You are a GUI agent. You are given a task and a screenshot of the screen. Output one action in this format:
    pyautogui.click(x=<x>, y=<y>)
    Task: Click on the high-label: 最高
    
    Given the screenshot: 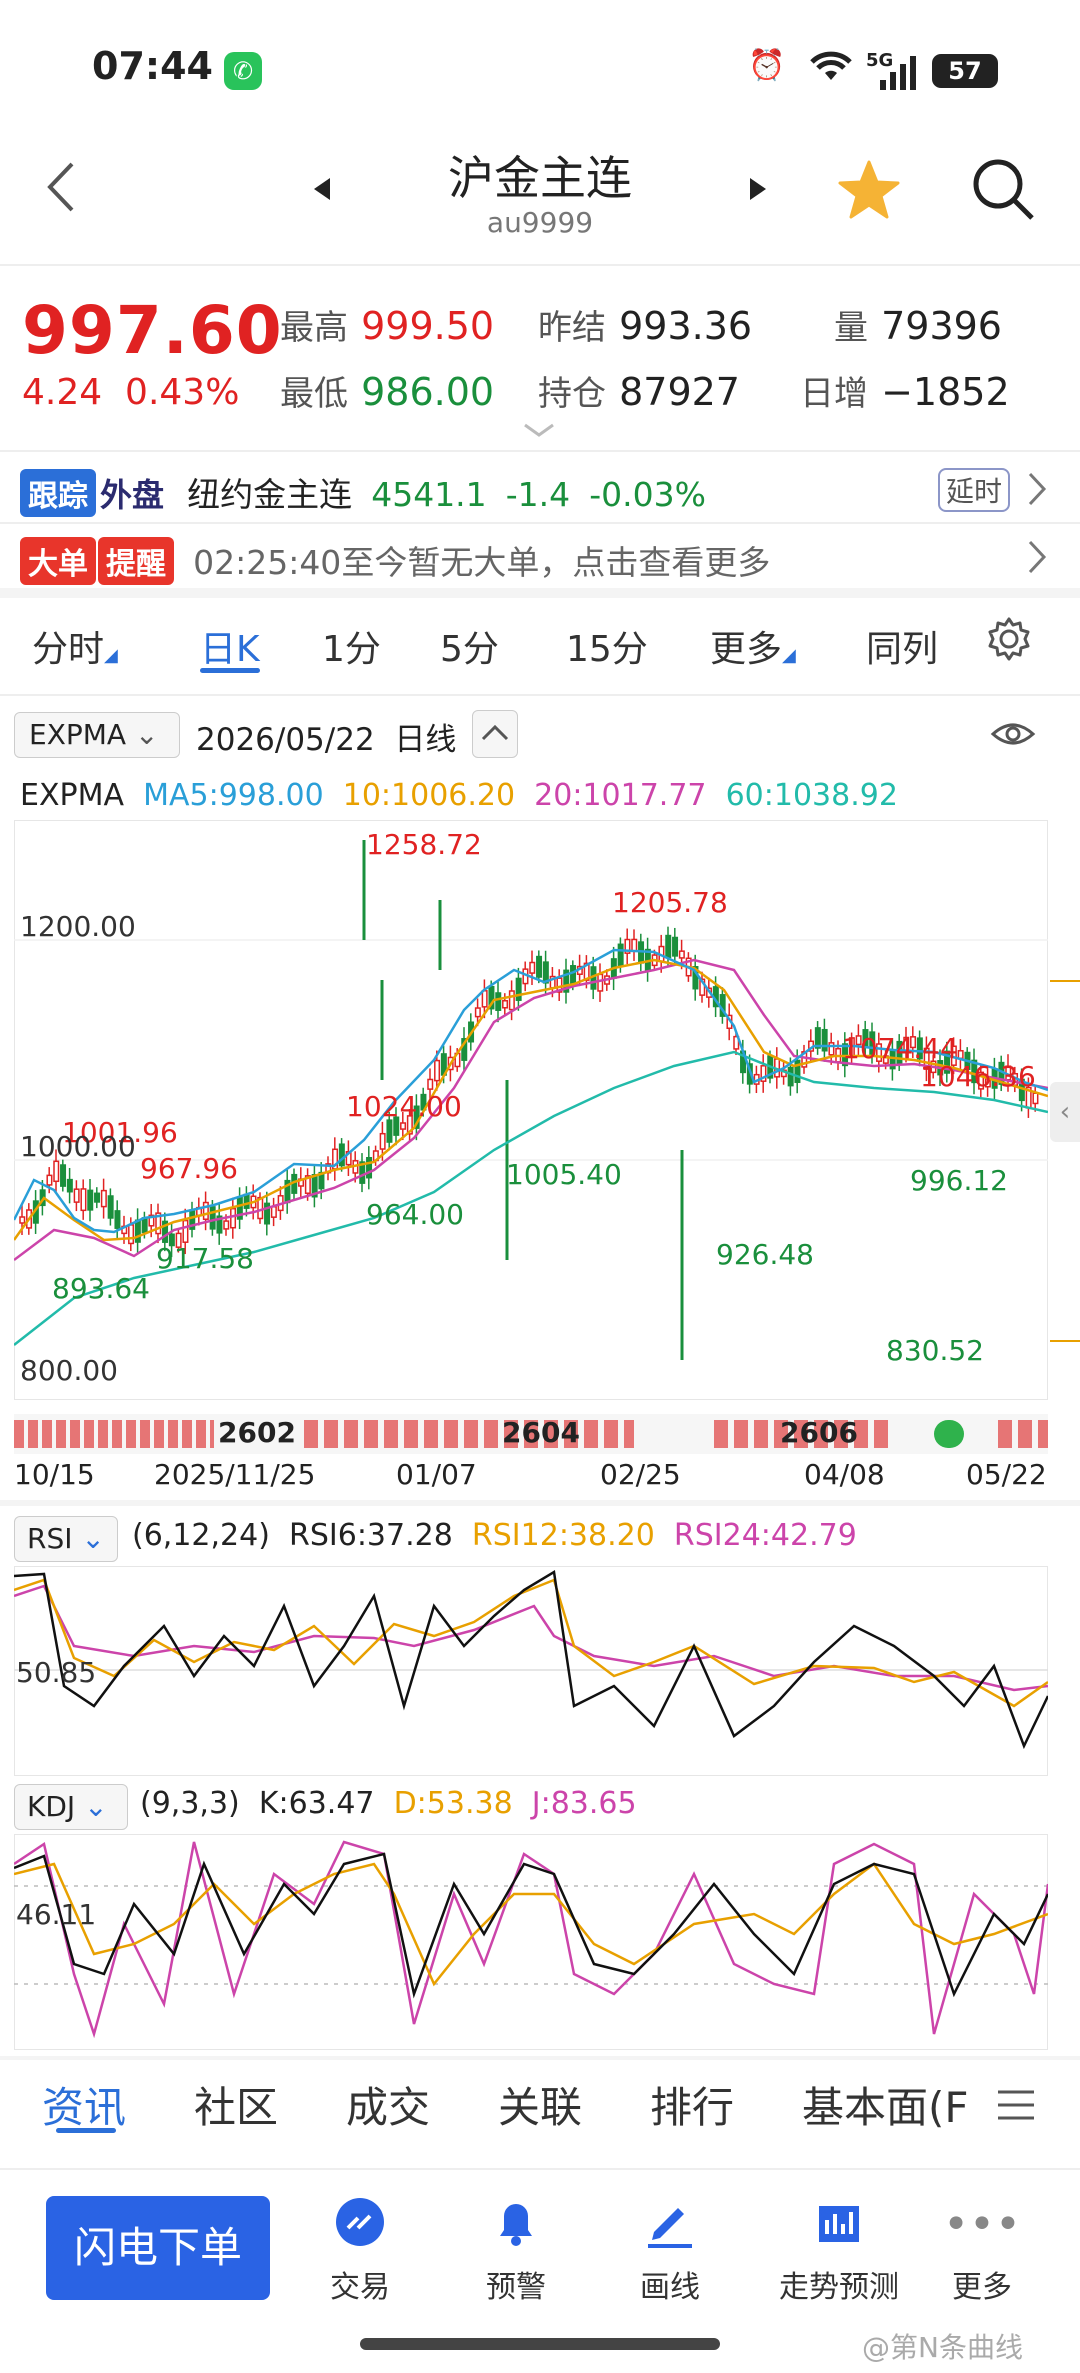 What is the action you would take?
    pyautogui.click(x=314, y=328)
    